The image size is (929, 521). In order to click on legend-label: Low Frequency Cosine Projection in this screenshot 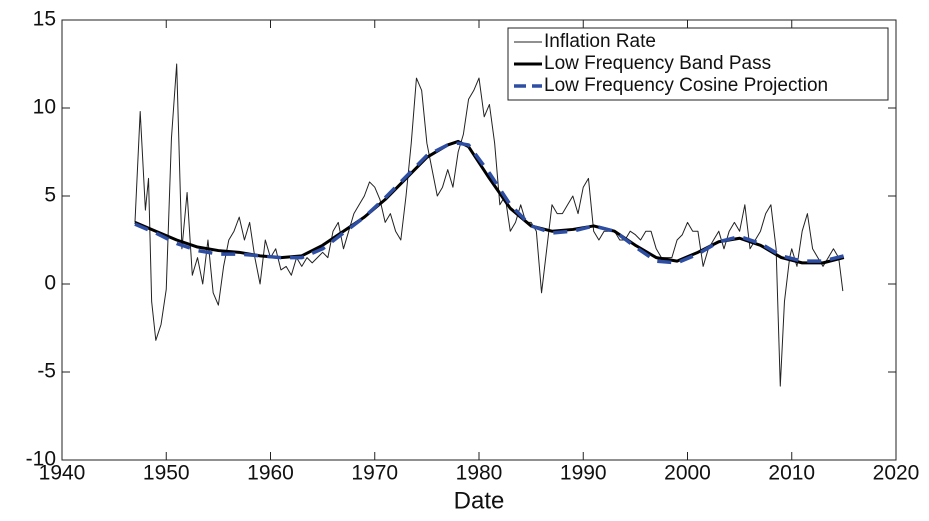, I will do `click(686, 85)`.